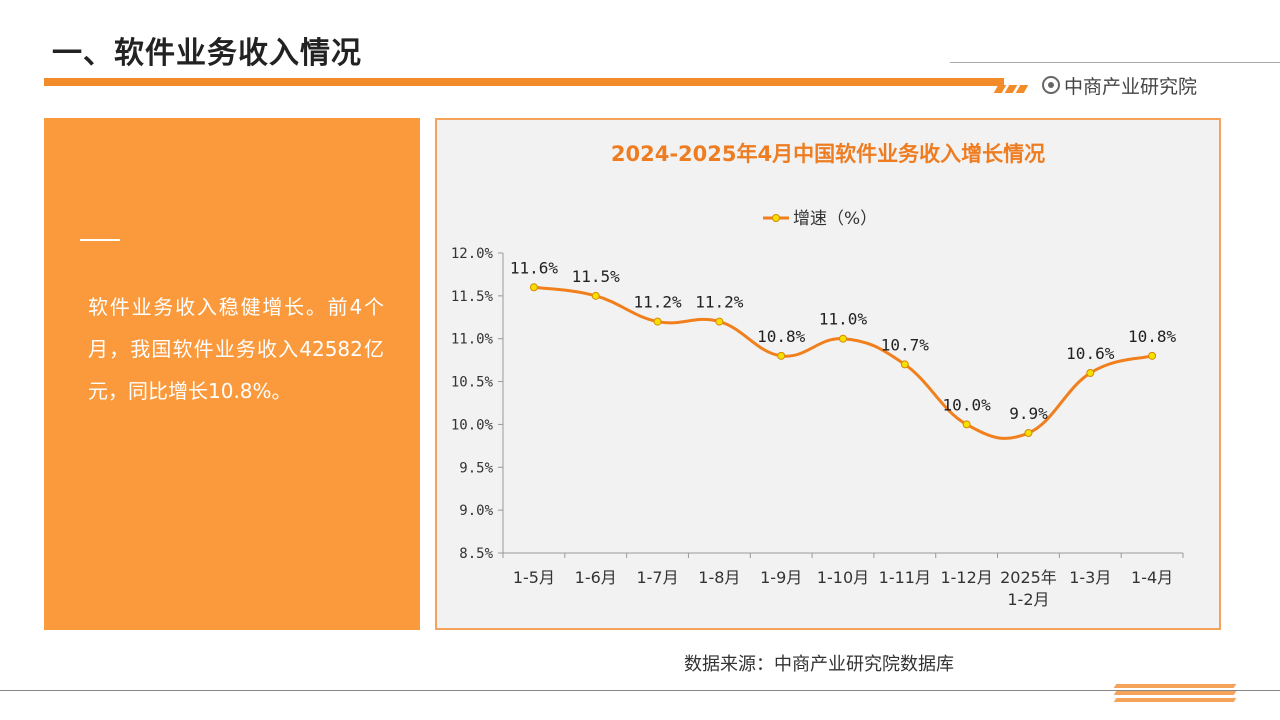 The width and height of the screenshot is (1280, 720). Describe the element at coordinates (1028, 577) in the screenshot. I see `x-tick-label: 2025年` at that location.